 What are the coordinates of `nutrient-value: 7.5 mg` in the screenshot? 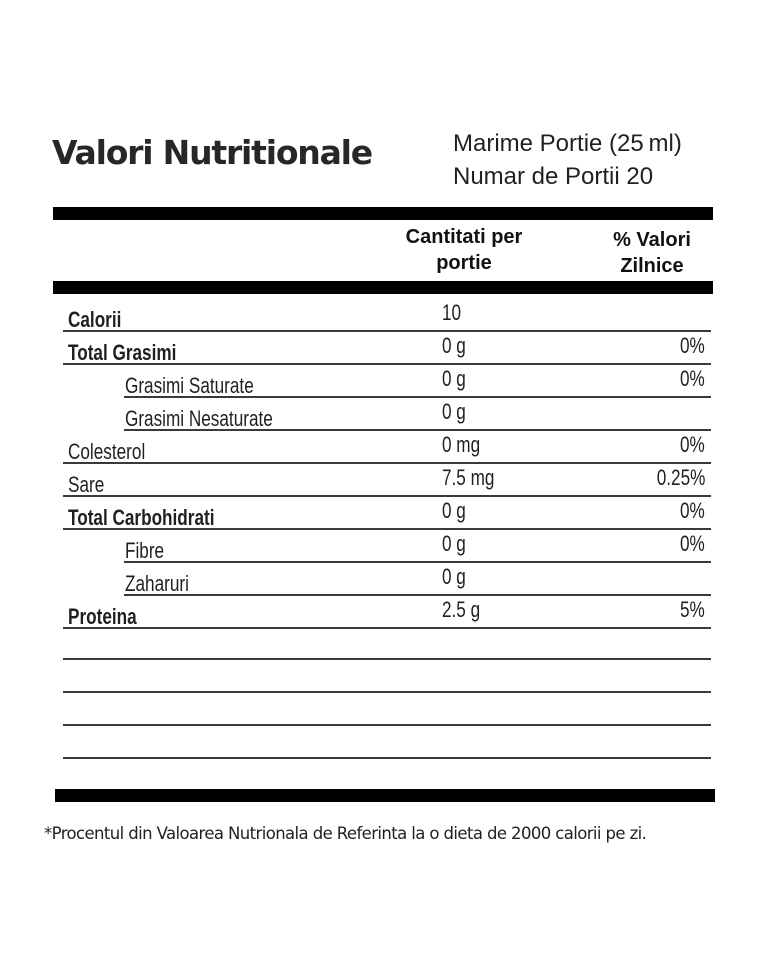 It's located at (468, 477).